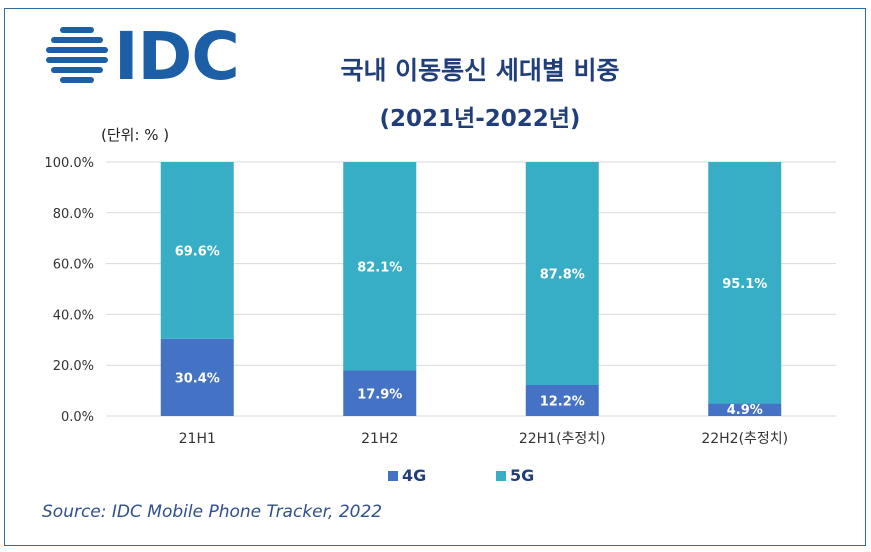 This screenshot has height=552, width=871. I want to click on data-label: 69.6%, so click(197, 251).